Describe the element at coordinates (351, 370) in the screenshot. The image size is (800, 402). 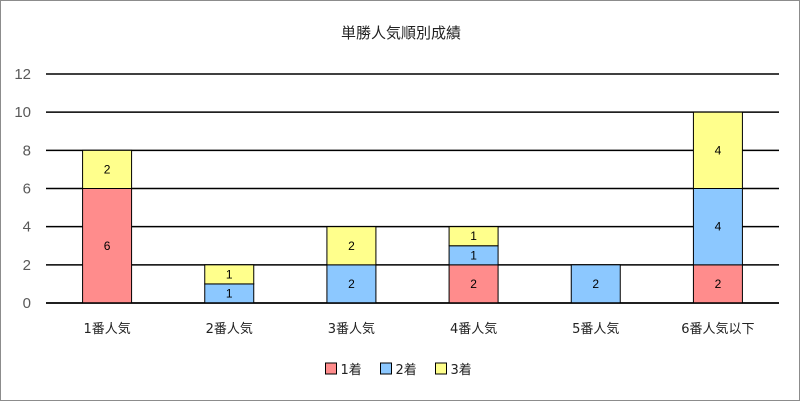
I see `legend-label: 1着` at that location.